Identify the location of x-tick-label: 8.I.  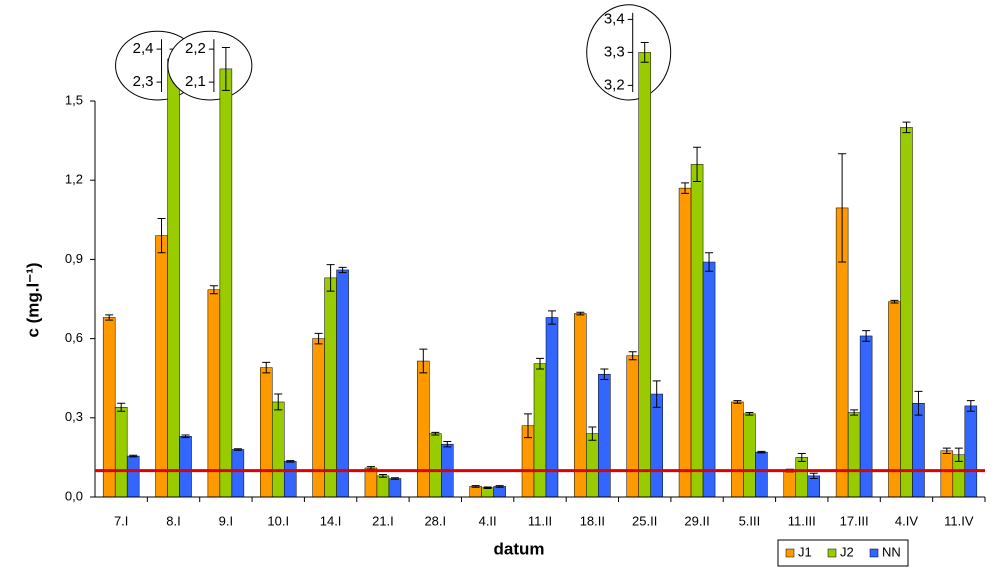
(173, 520).